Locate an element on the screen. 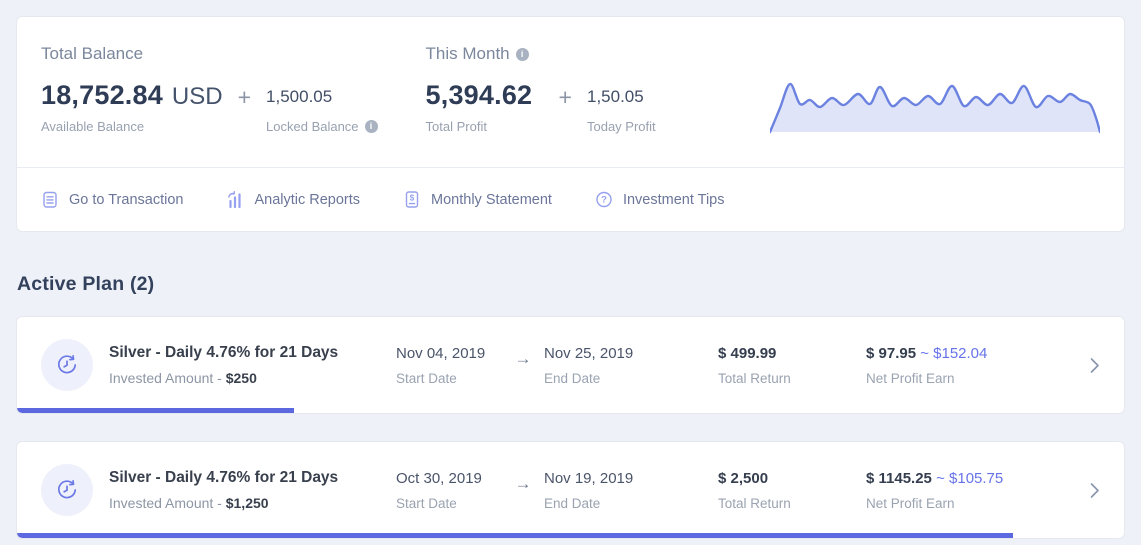 This screenshot has height=545, width=1141. plan-total-return: $ 499.99 Total Return is located at coordinates (754, 365).